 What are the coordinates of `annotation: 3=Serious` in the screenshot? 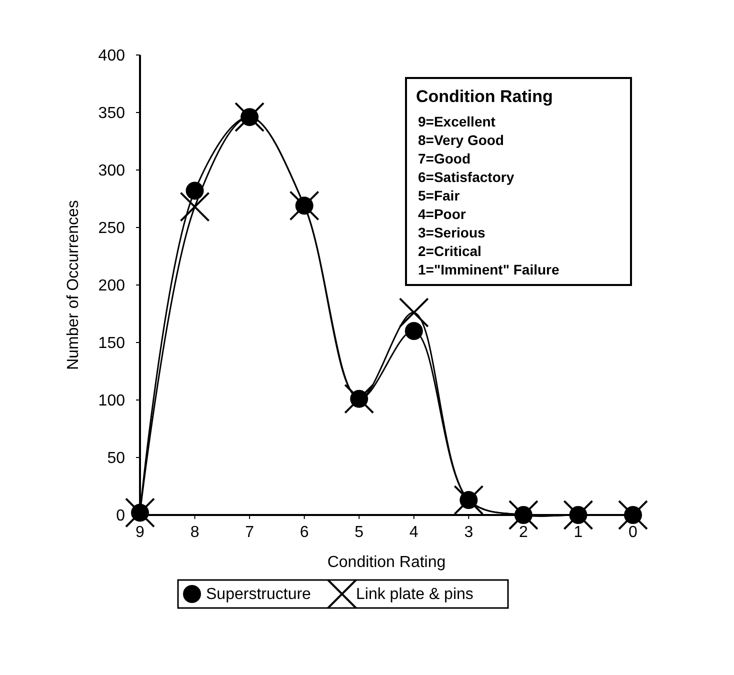 It's located at (452, 232).